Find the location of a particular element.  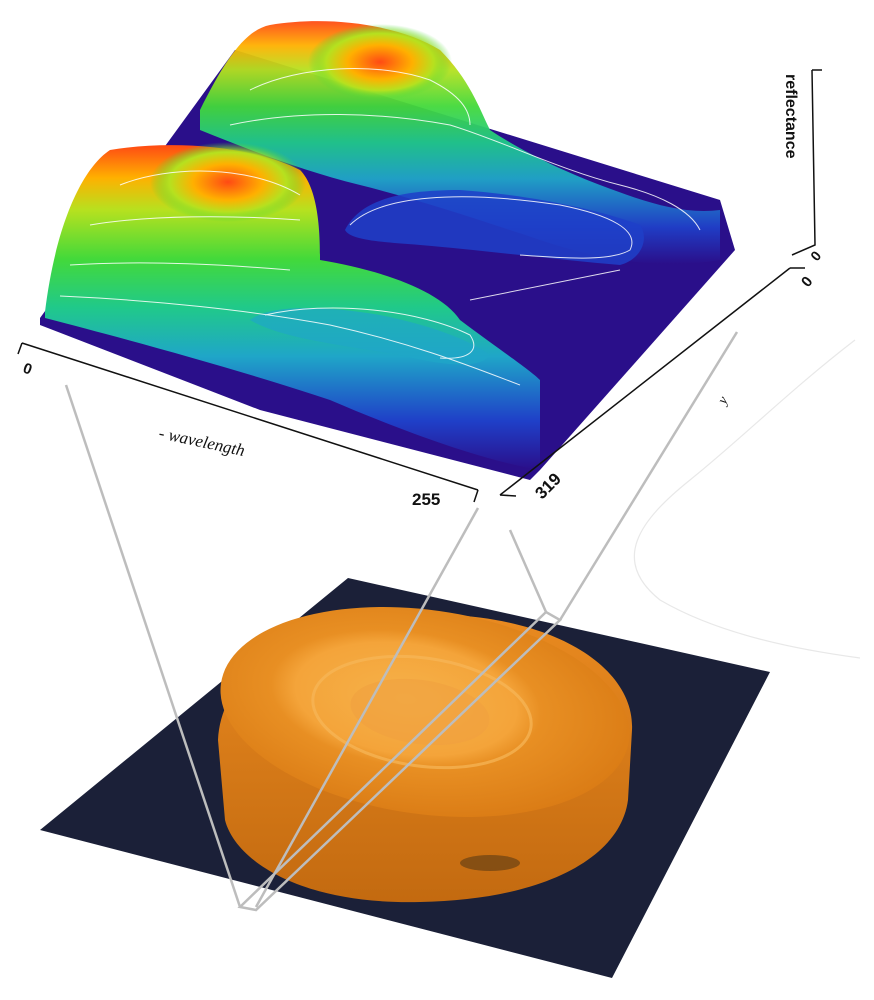

carrot-core-ring is located at coordinates (422, 712).